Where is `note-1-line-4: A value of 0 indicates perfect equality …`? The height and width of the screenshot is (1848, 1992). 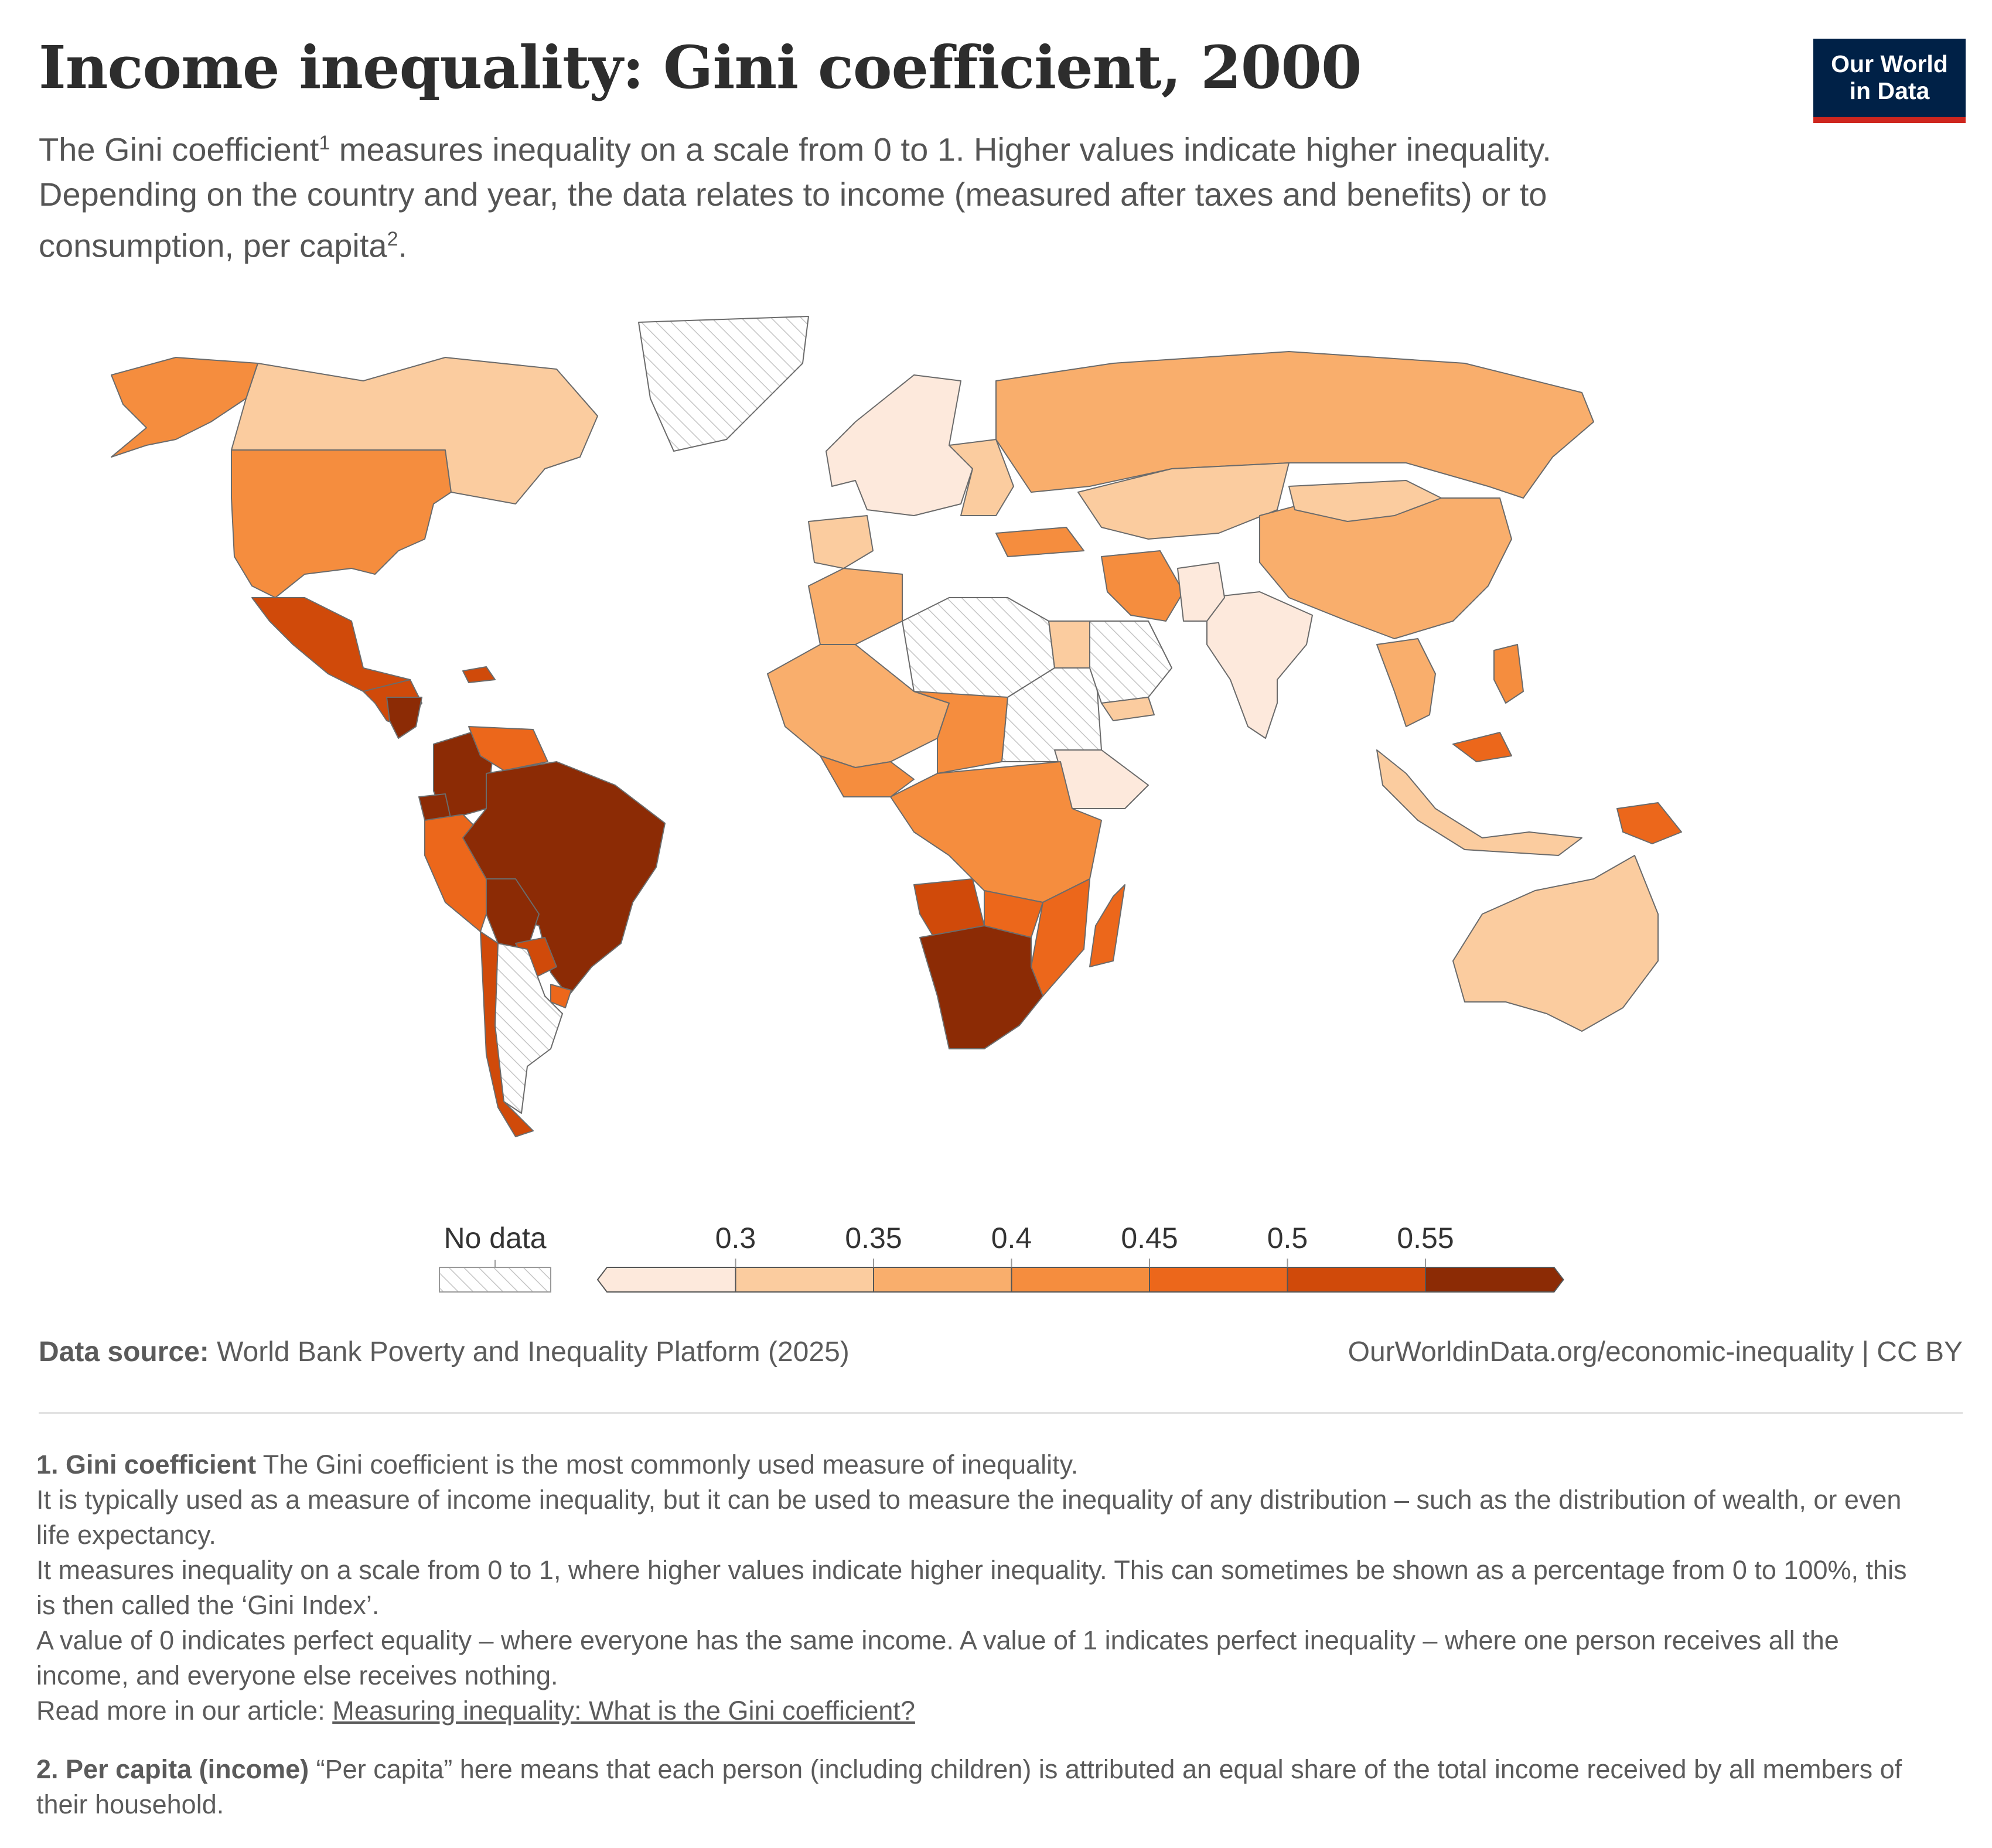 note-1-line-4: A value of 0 indicates perfect equality … is located at coordinates (937, 1657).